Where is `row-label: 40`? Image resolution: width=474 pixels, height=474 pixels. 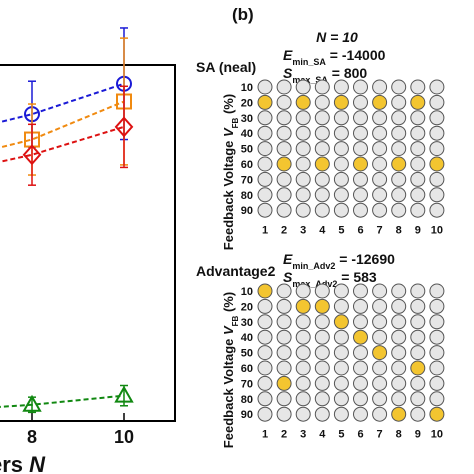
row-label: 40 is located at coordinates (247, 338).